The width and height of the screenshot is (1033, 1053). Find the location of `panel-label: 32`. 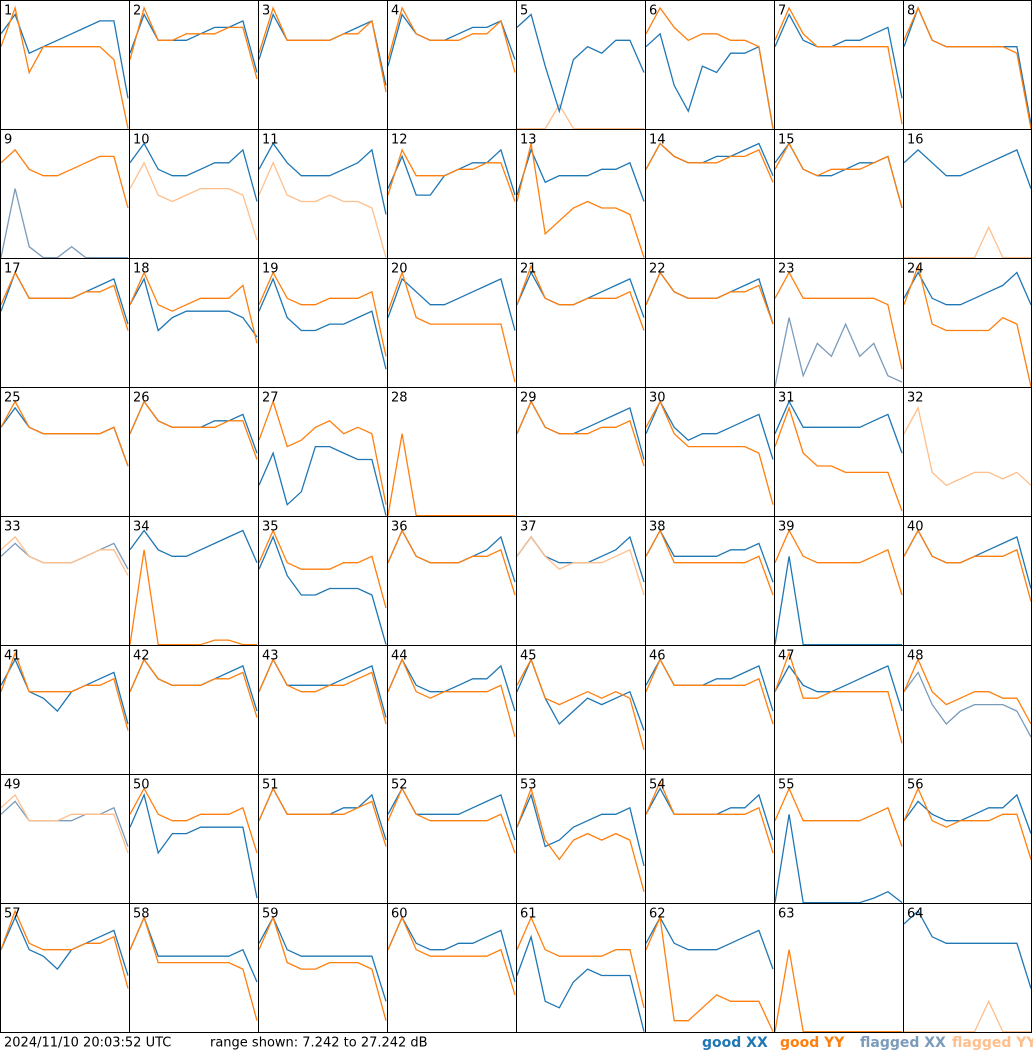

panel-label: 32 is located at coordinates (915, 398).